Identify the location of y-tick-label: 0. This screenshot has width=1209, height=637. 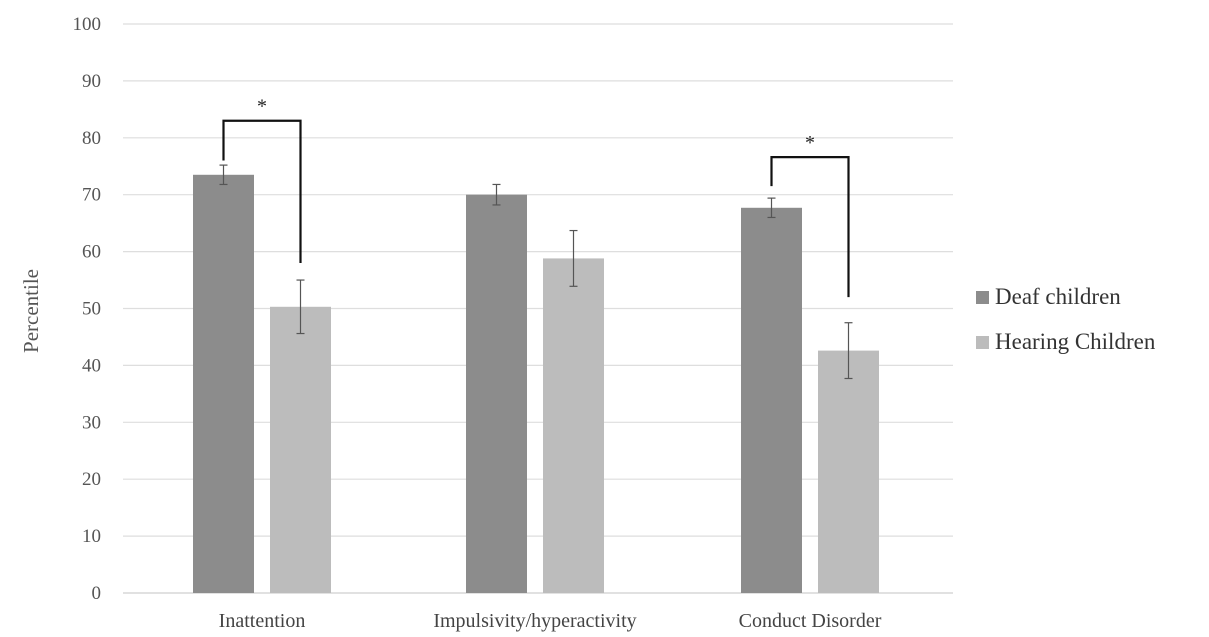
(97, 593).